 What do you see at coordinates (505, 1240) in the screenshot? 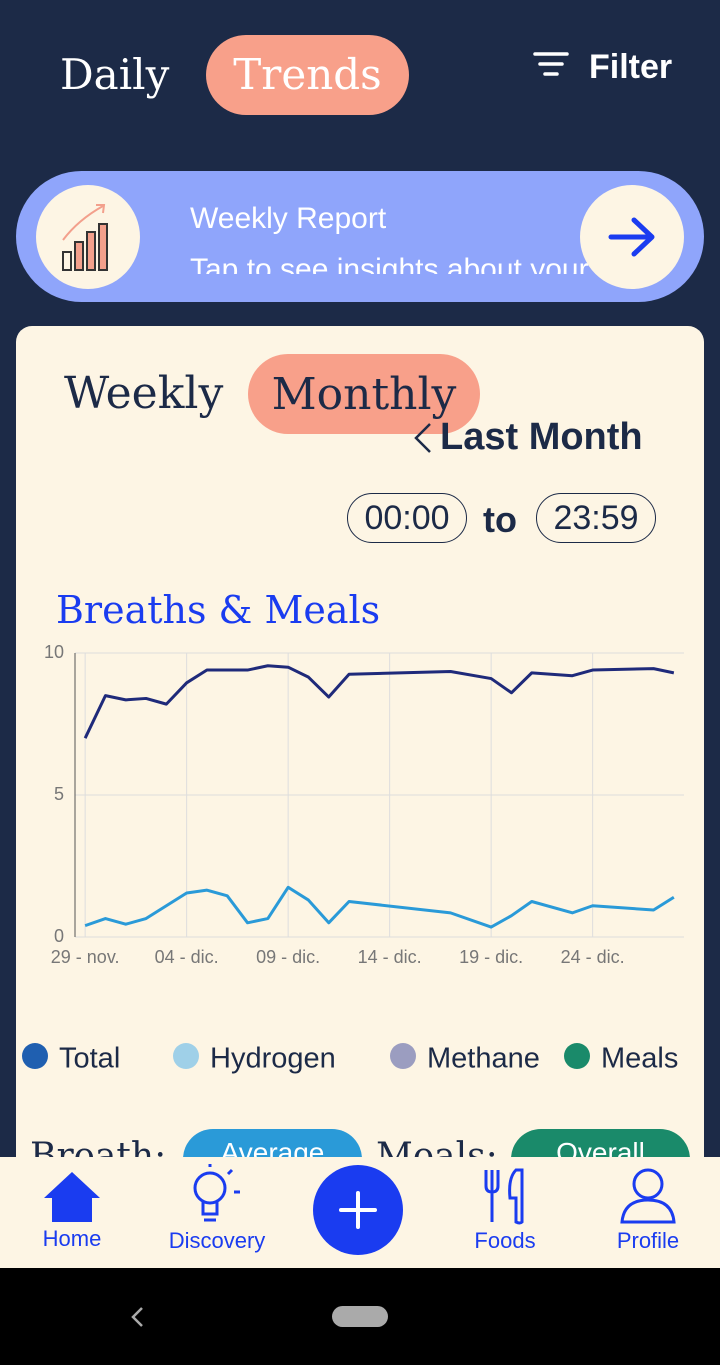
I see `nav-foods: Foods` at bounding box center [505, 1240].